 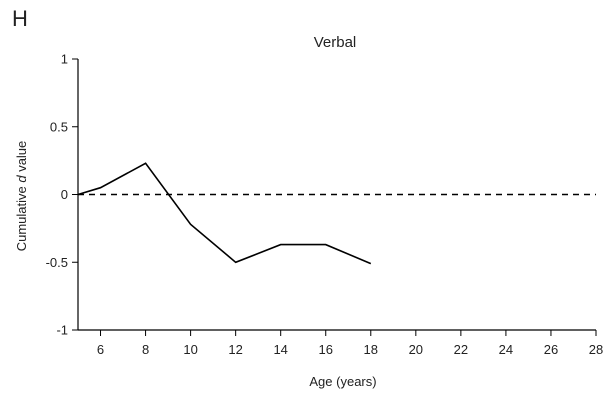 What do you see at coordinates (461, 349) in the screenshot?
I see `x-tick-label: 22` at bounding box center [461, 349].